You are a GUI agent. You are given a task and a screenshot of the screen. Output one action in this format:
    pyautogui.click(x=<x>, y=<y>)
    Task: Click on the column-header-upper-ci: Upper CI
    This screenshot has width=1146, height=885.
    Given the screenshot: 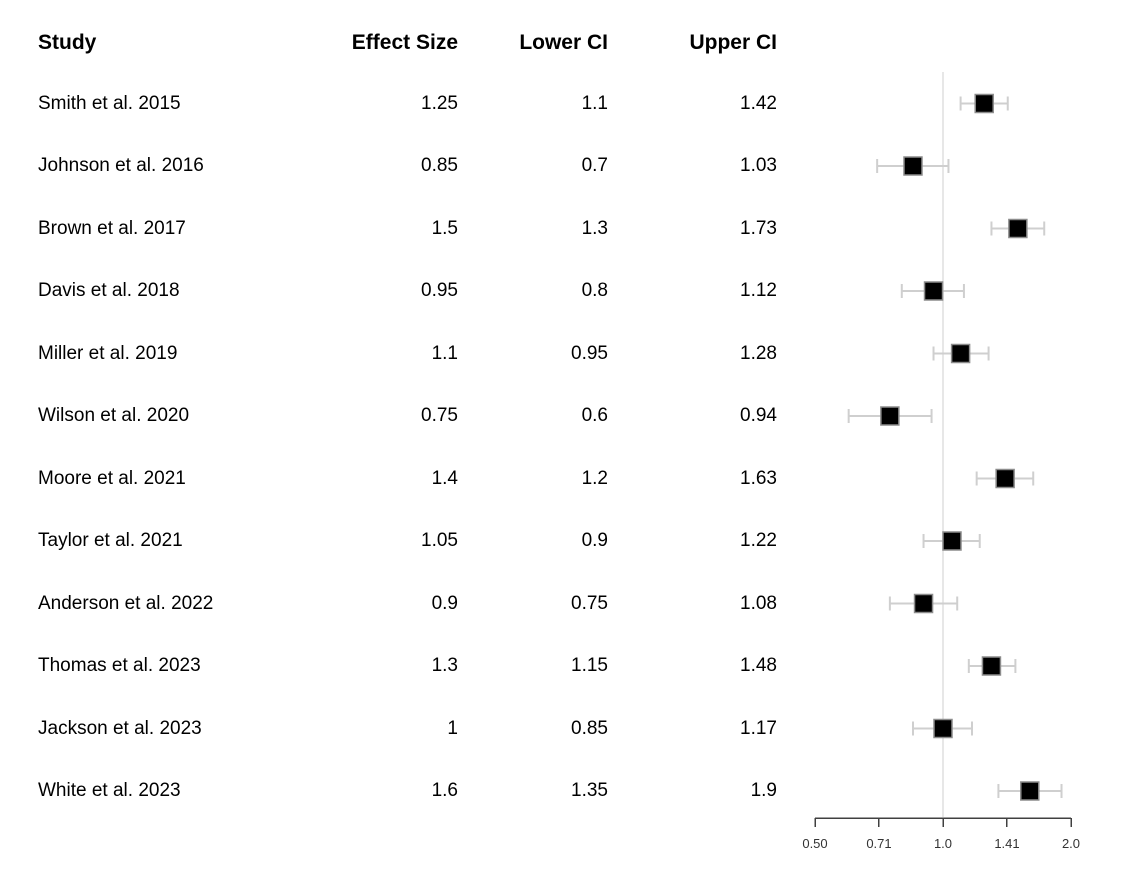 What is the action you would take?
    pyautogui.click(x=733, y=42)
    